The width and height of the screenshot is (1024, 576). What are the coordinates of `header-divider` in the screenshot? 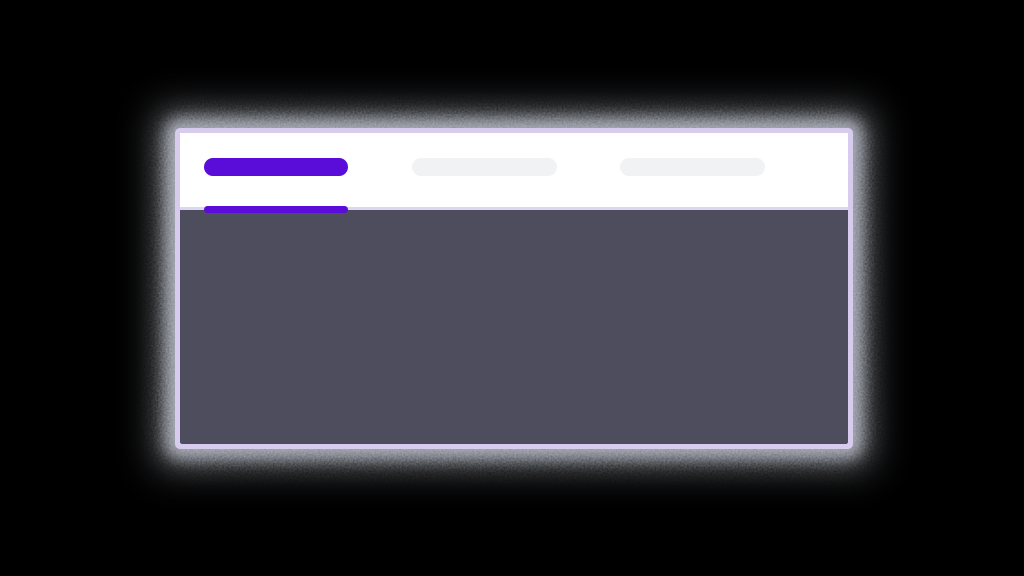 It's located at (514, 208).